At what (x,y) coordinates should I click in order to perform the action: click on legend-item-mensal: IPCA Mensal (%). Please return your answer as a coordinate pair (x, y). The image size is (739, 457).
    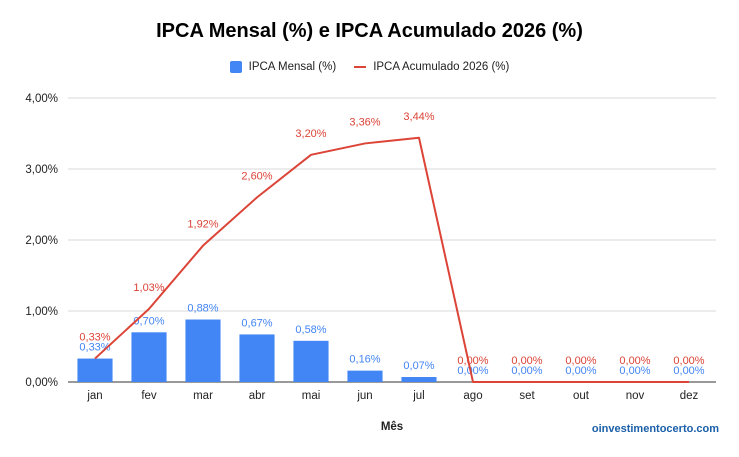
    Looking at the image, I should click on (283, 67).